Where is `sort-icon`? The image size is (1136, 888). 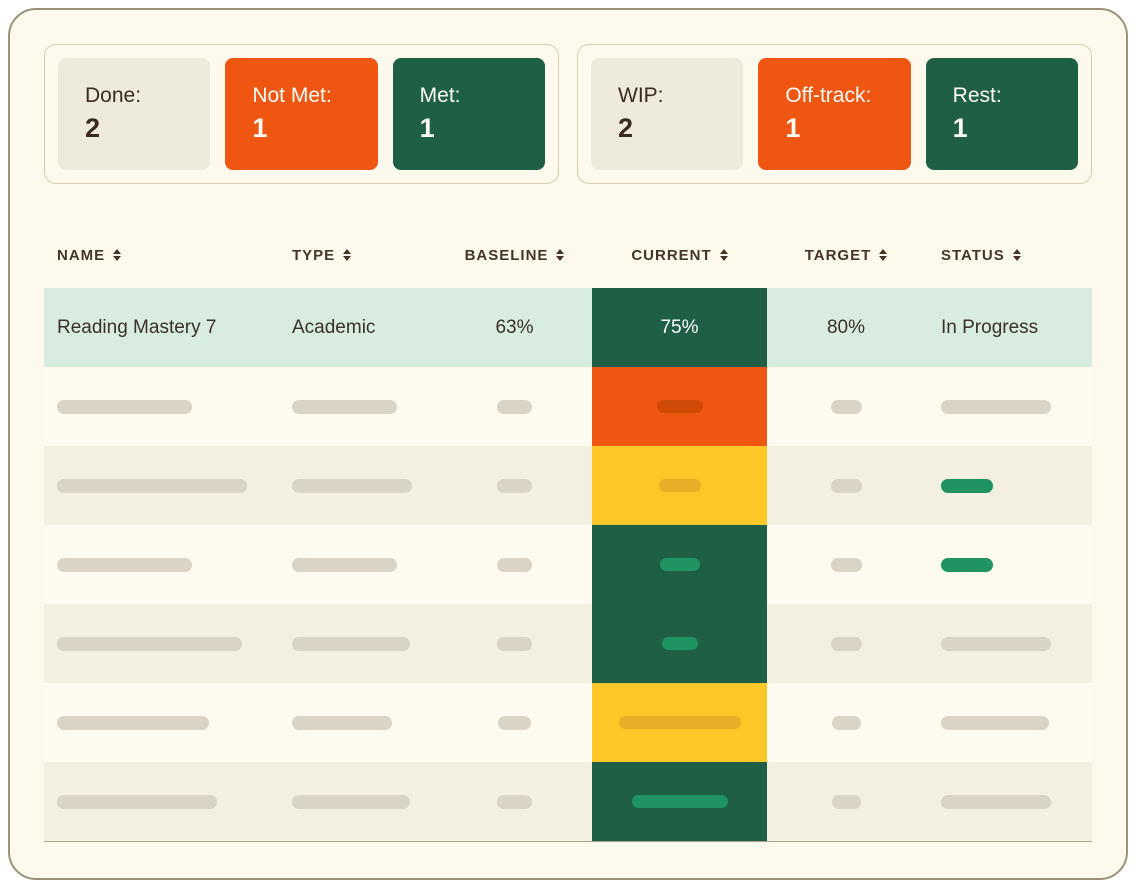
sort-icon is located at coordinates (723, 255).